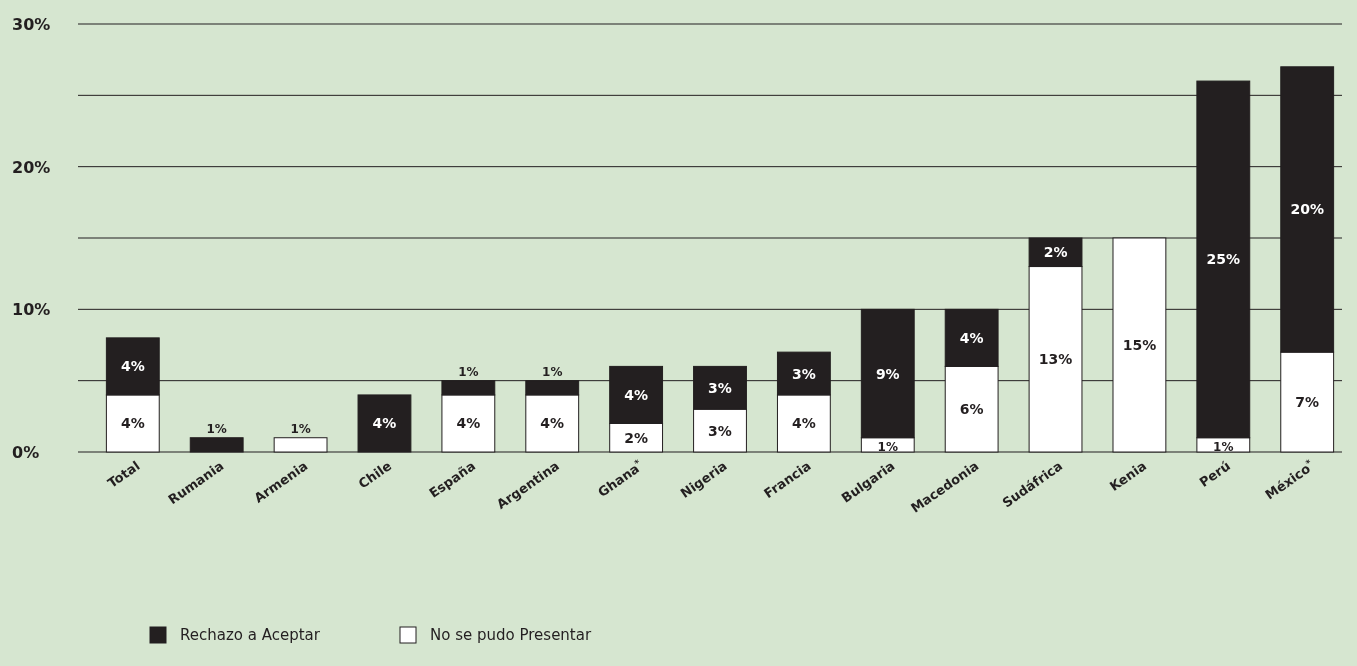 The image size is (1357, 666). What do you see at coordinates (31, 310) in the screenshot?
I see `y-tick-label: 10%` at bounding box center [31, 310].